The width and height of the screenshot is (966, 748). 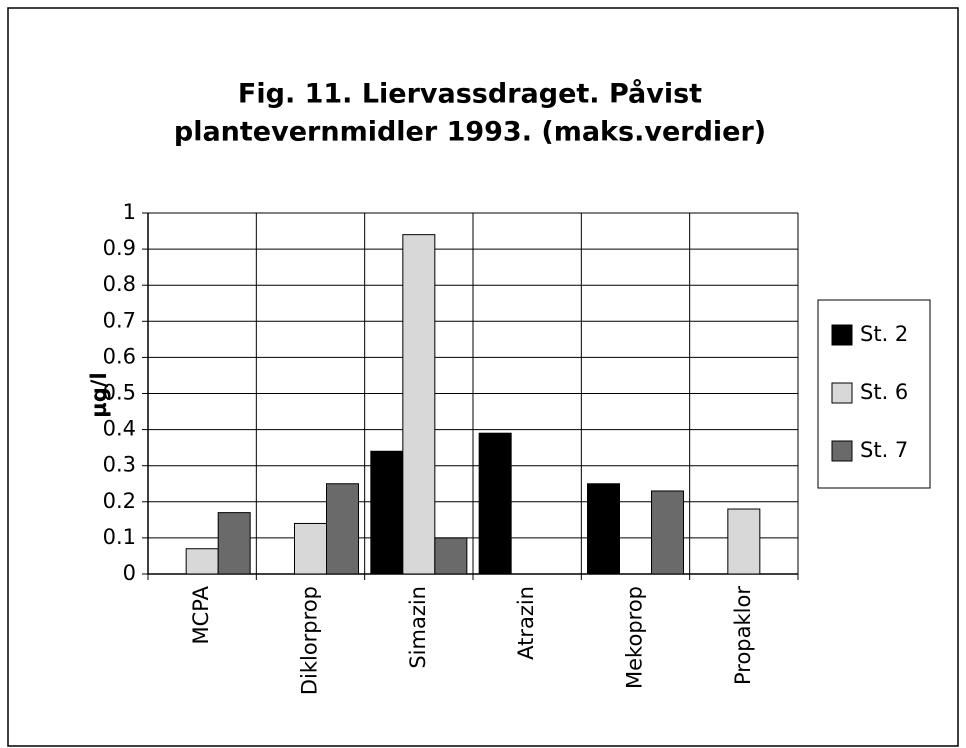 What do you see at coordinates (470, 94) in the screenshot?
I see `chart-title: Fig. 11. Liervassdraget. Påvist` at bounding box center [470, 94].